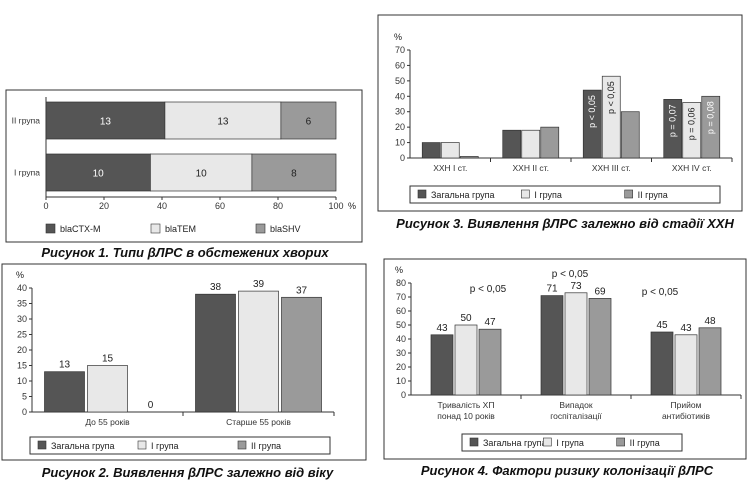 The height and width of the screenshot is (485, 749). Describe the element at coordinates (108, 359) in the screenshot. I see `fig2-value-label: 15` at that location.